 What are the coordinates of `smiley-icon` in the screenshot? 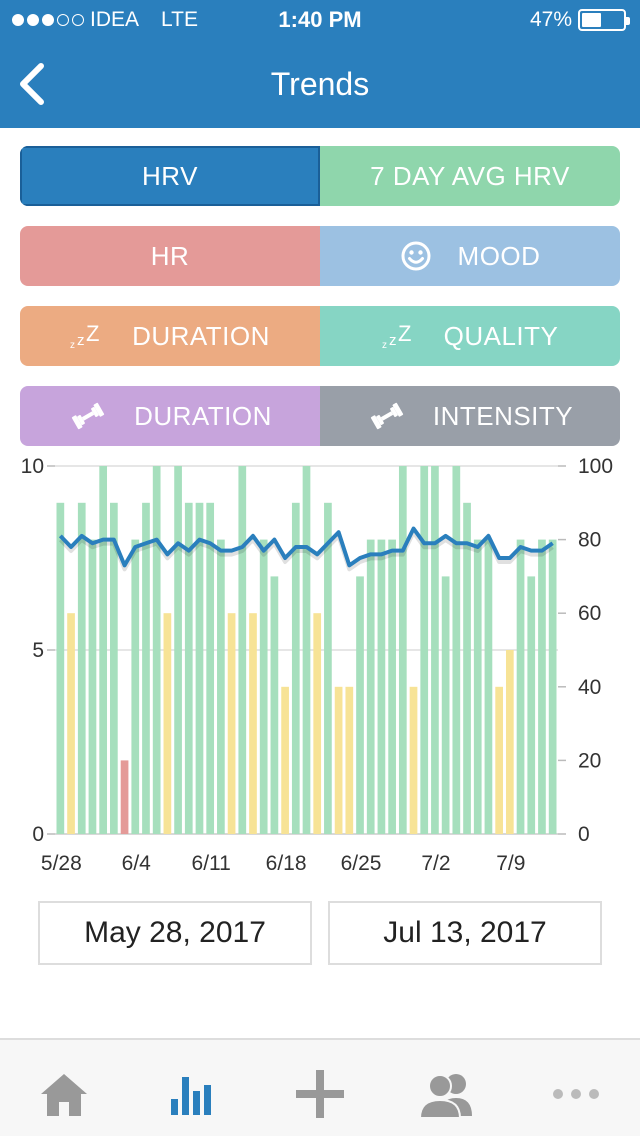 It's located at (416, 256).